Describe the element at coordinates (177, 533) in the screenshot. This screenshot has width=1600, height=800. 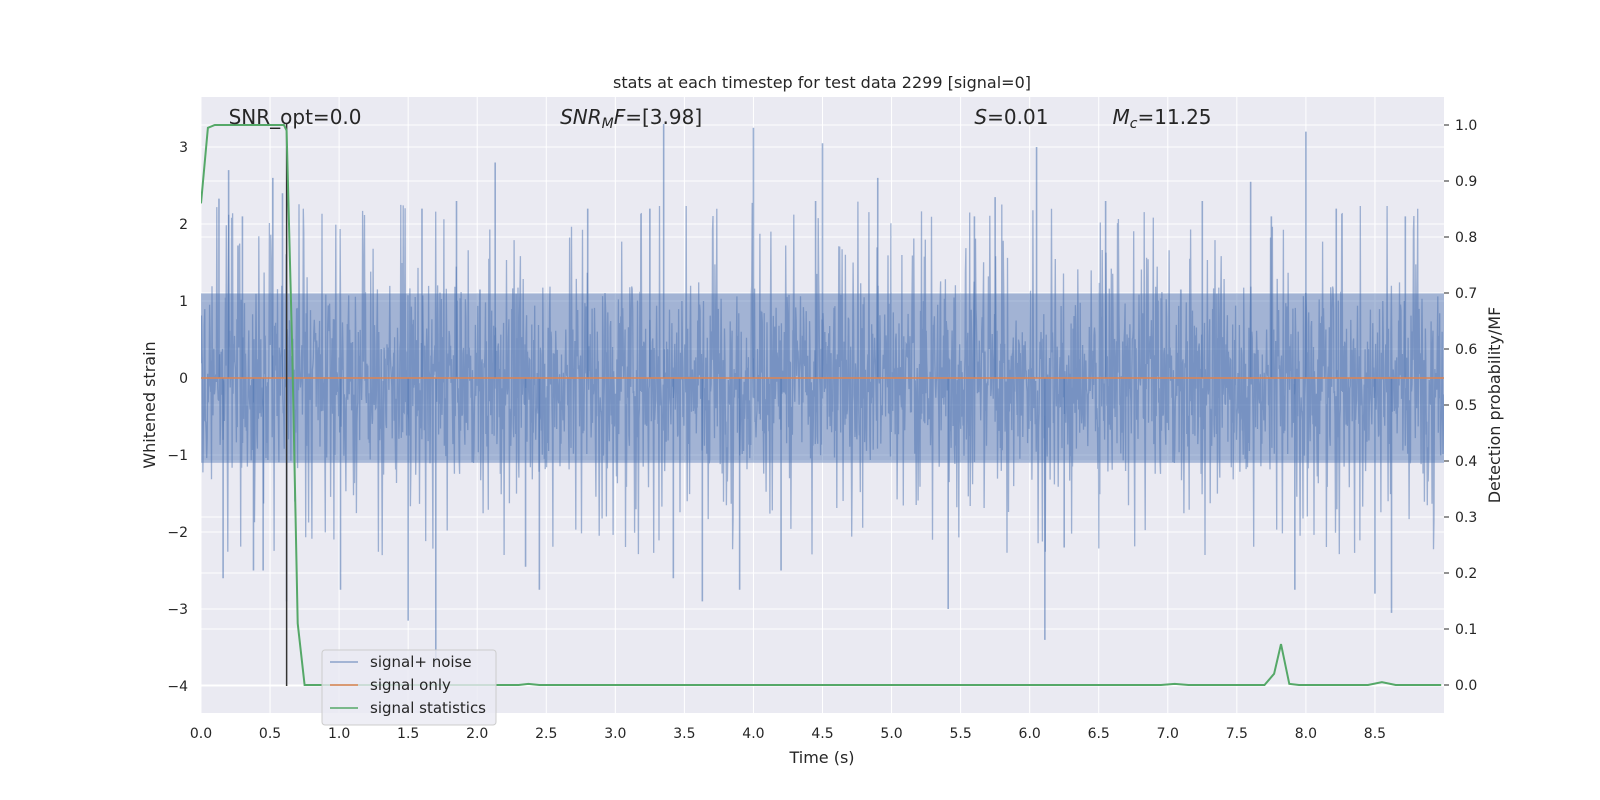
I see `y-tick-label: −2` at that location.